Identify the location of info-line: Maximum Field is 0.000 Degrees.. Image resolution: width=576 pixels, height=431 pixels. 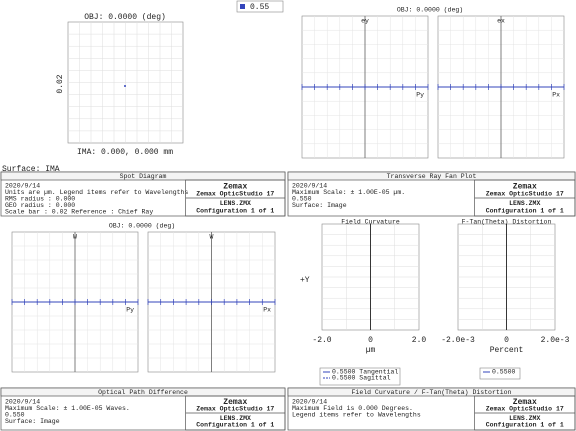
(352, 408).